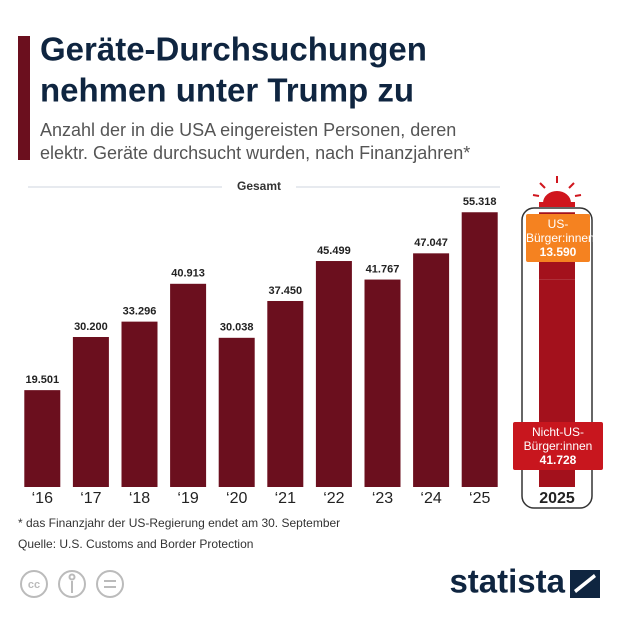 The image size is (620, 620). What do you see at coordinates (187, 498) in the screenshot?
I see `x-tick-label: ‘19` at bounding box center [187, 498].